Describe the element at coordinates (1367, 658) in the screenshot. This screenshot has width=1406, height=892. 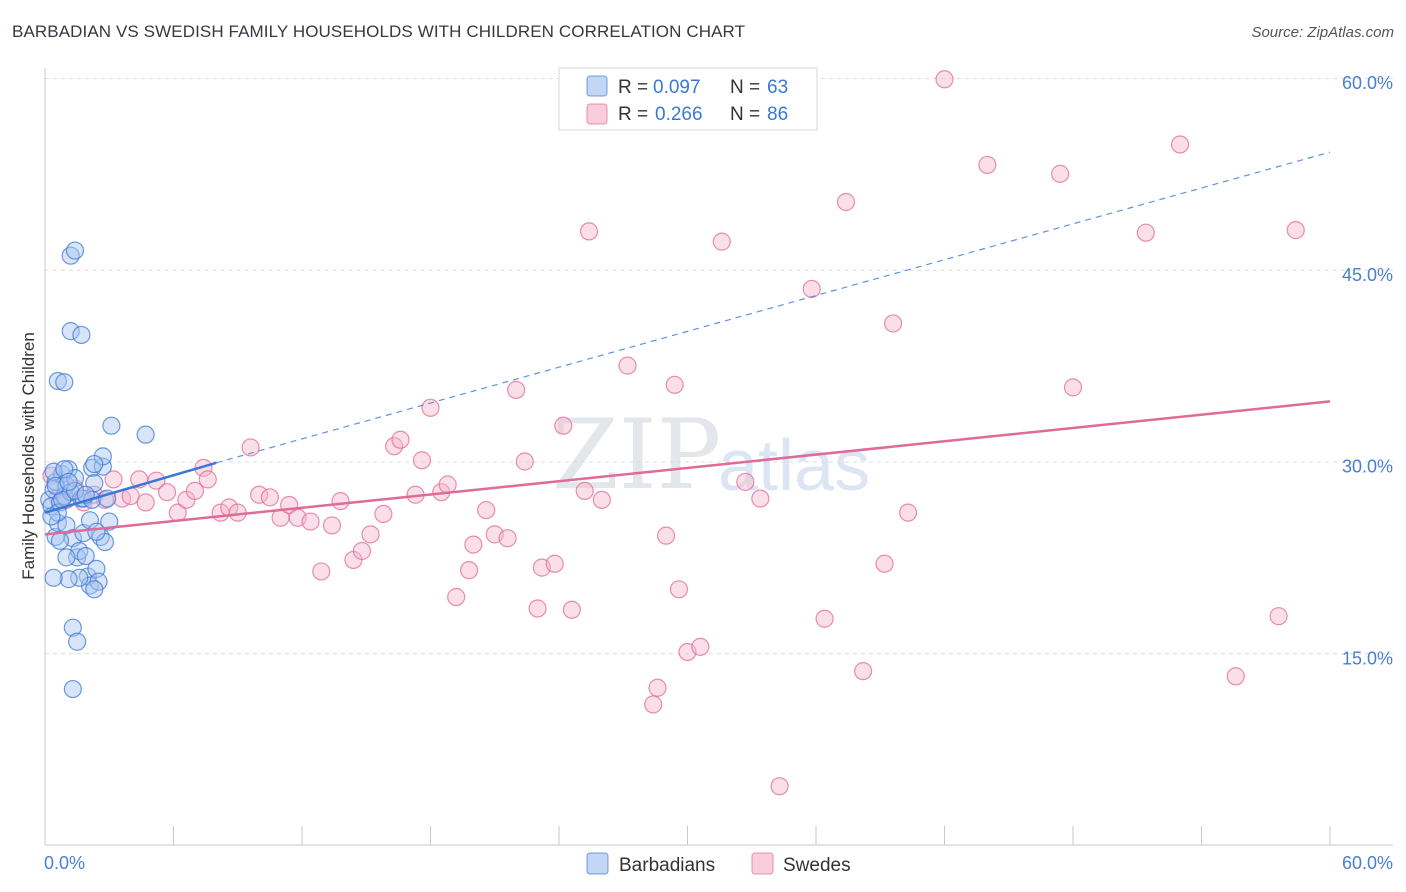
I see `y-tick-label: 15.0%` at that location.